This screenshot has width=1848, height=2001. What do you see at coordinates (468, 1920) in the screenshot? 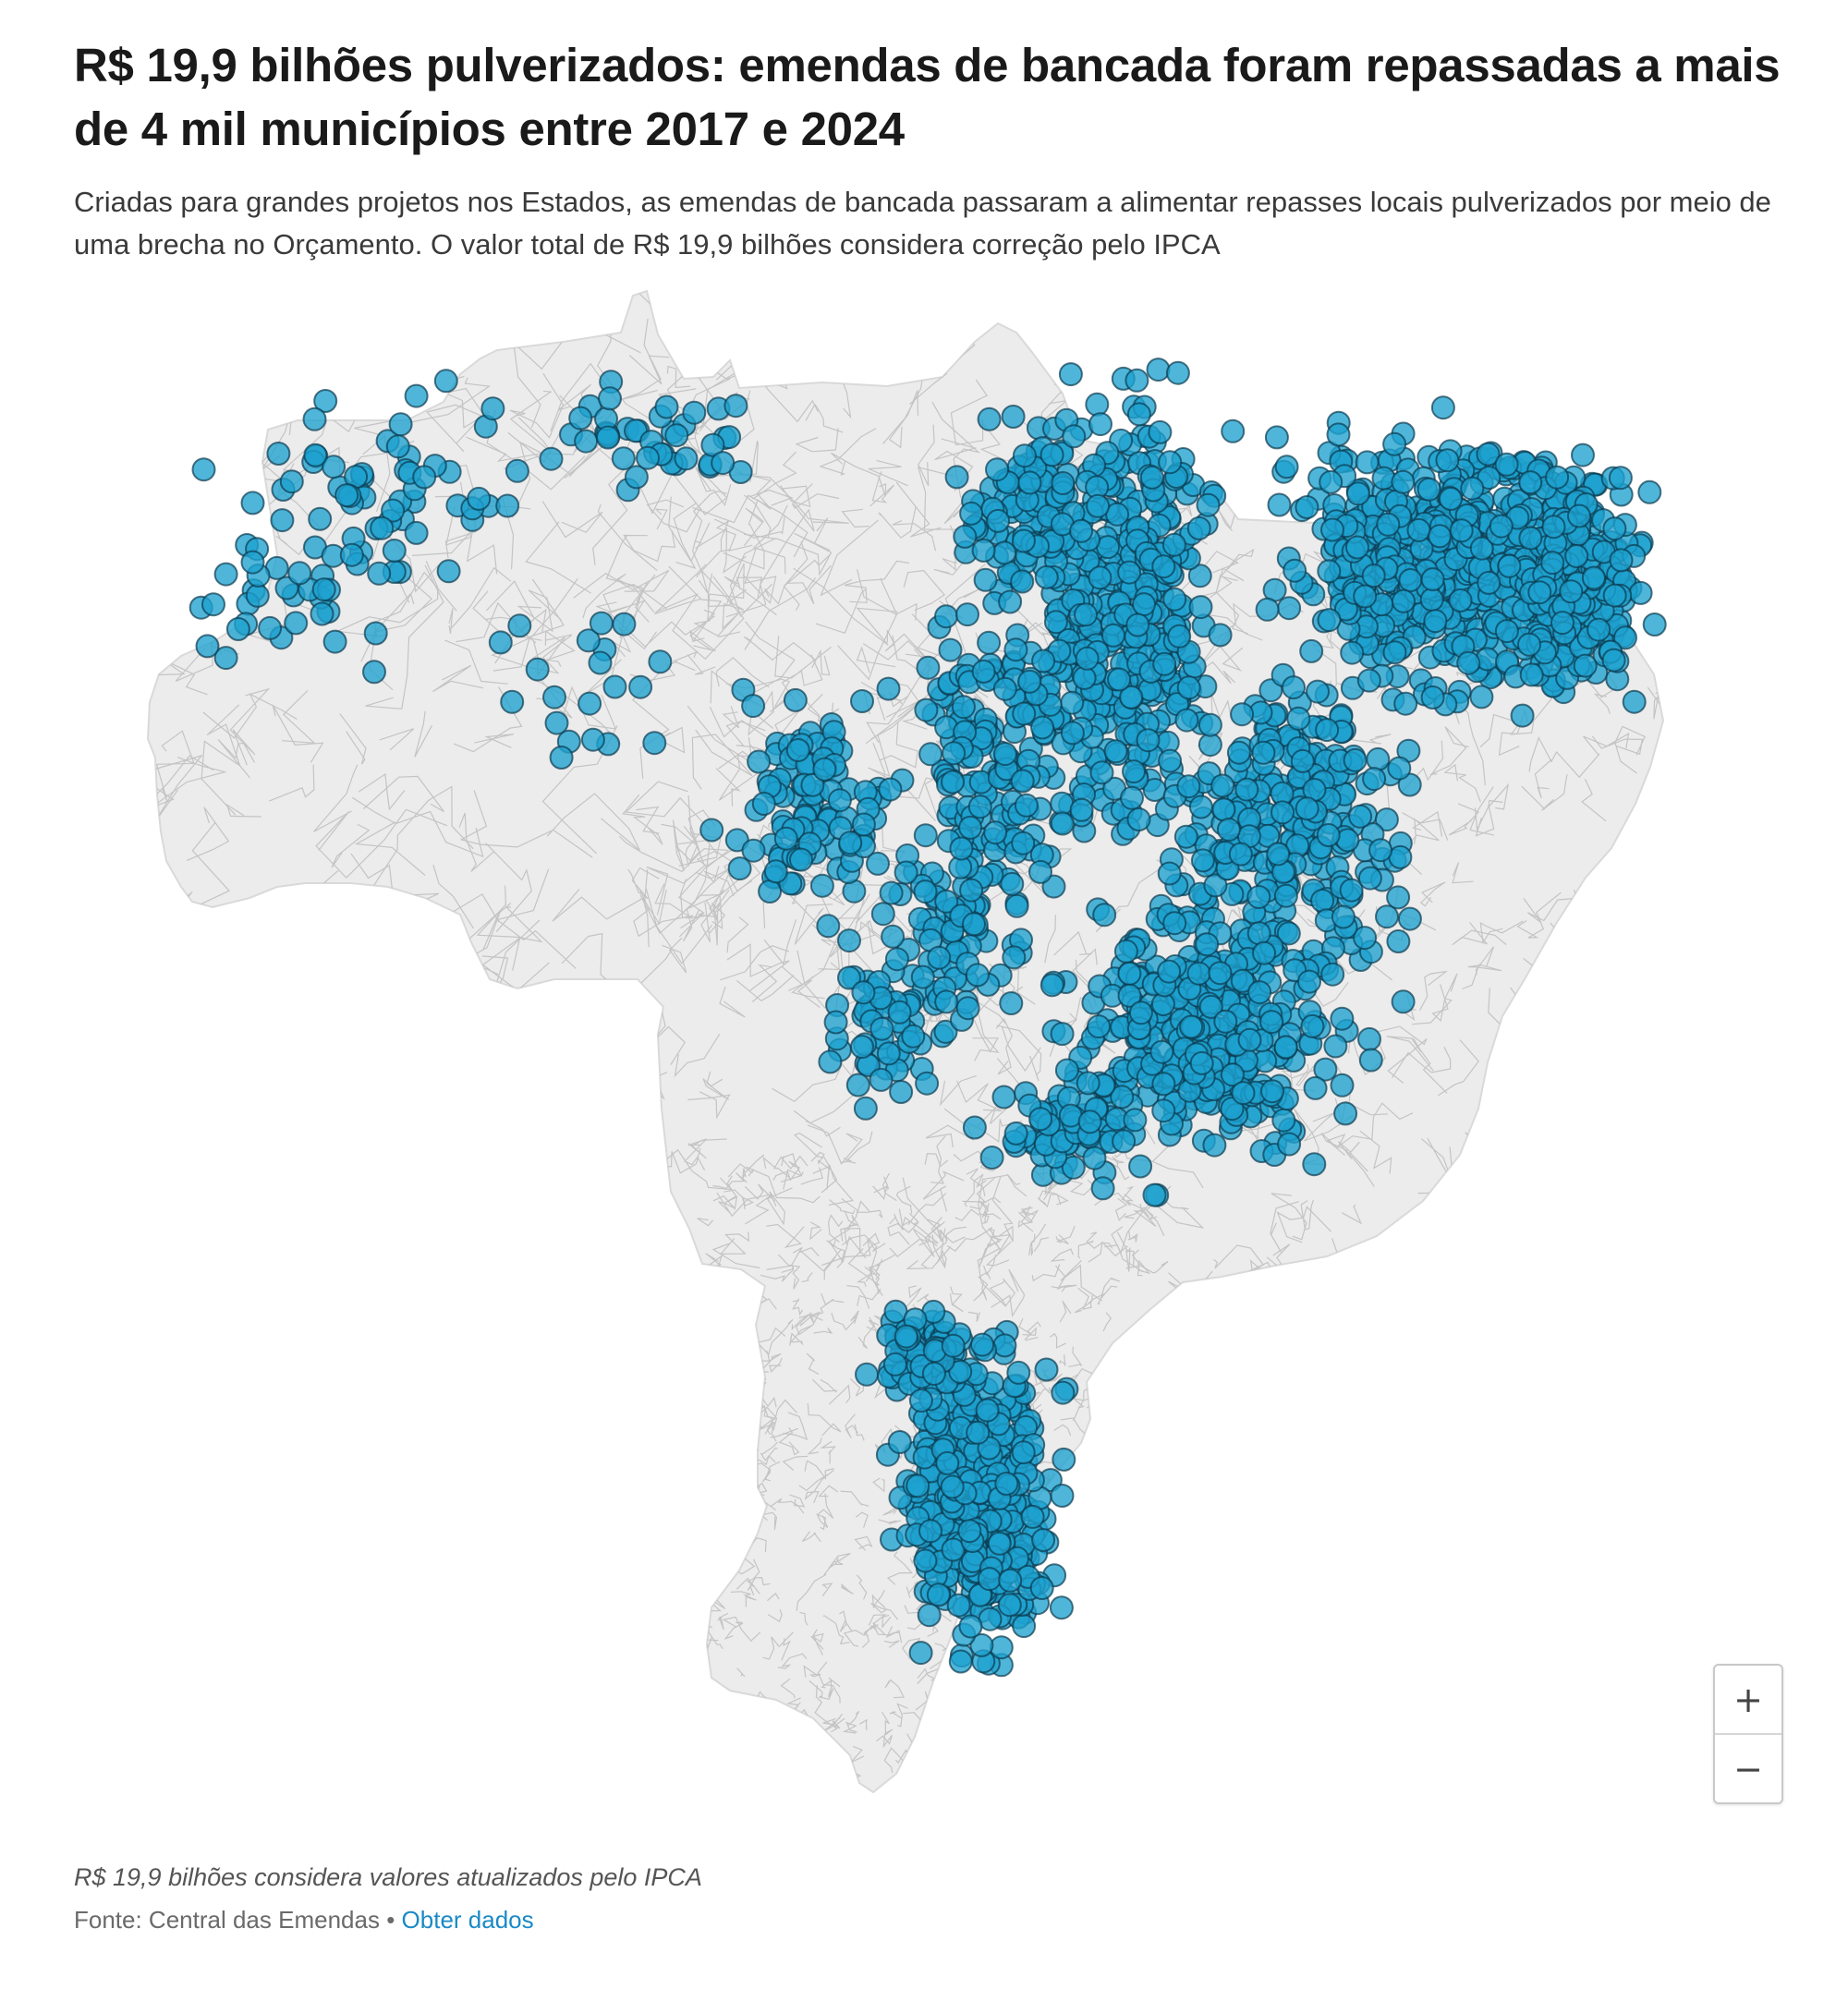
I see `get-data-link: Obter dados` at bounding box center [468, 1920].